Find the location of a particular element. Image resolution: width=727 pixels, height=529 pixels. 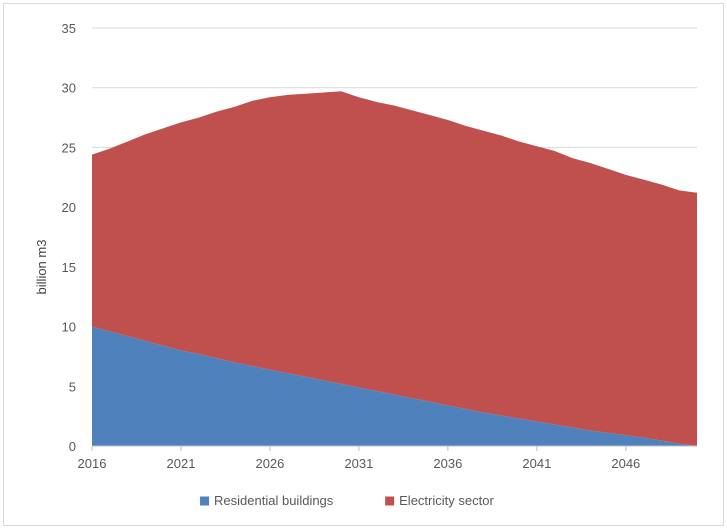

legend-label: Residential buildings is located at coordinates (274, 500).